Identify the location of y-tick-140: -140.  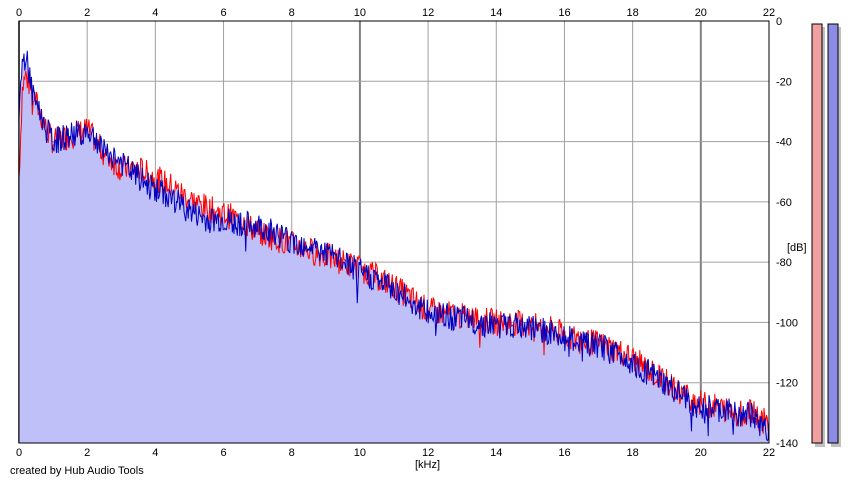
(787, 444).